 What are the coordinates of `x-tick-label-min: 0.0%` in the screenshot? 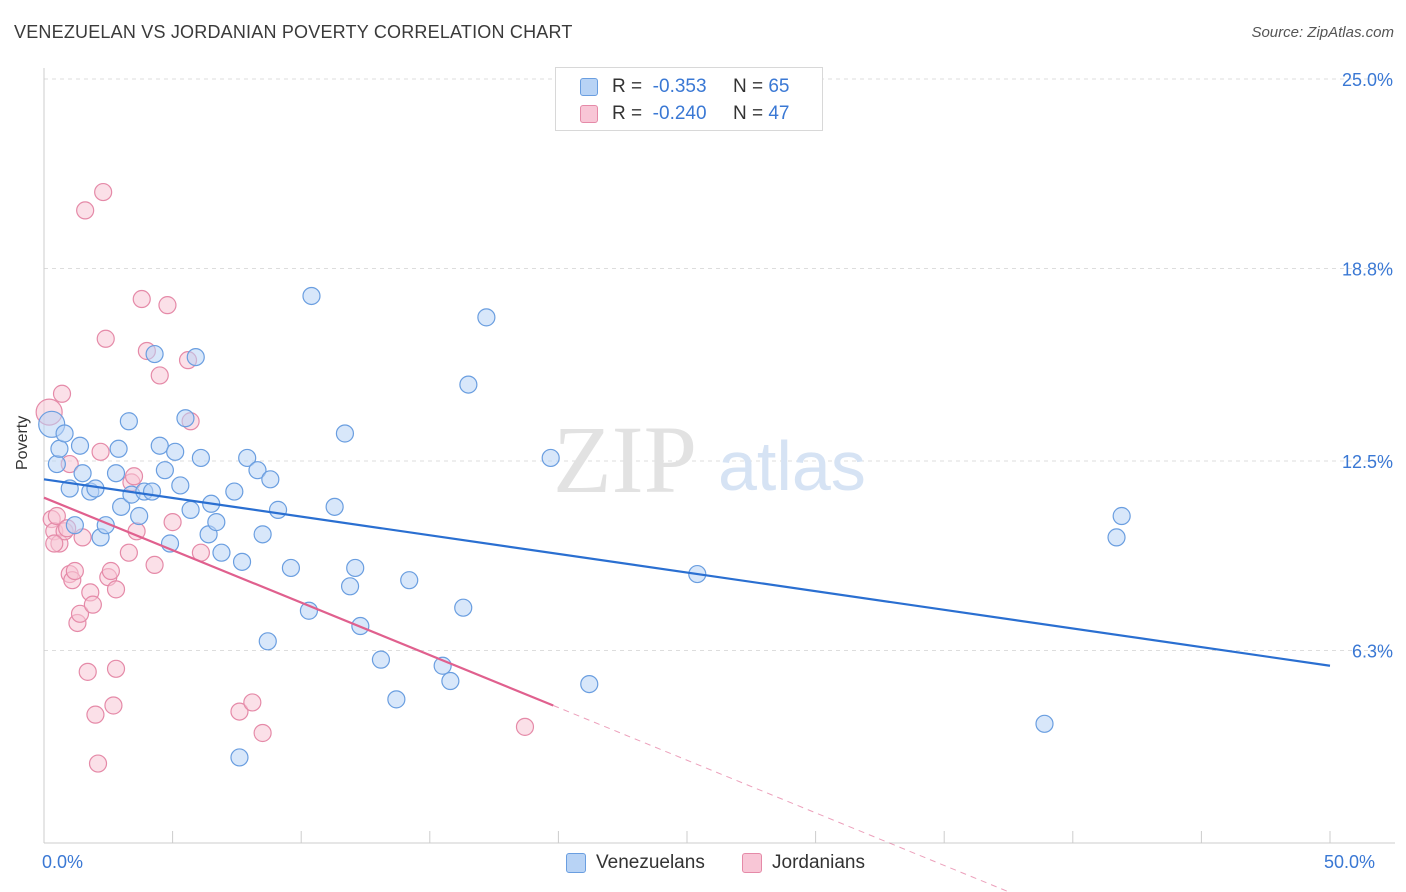 It's located at (63, 862).